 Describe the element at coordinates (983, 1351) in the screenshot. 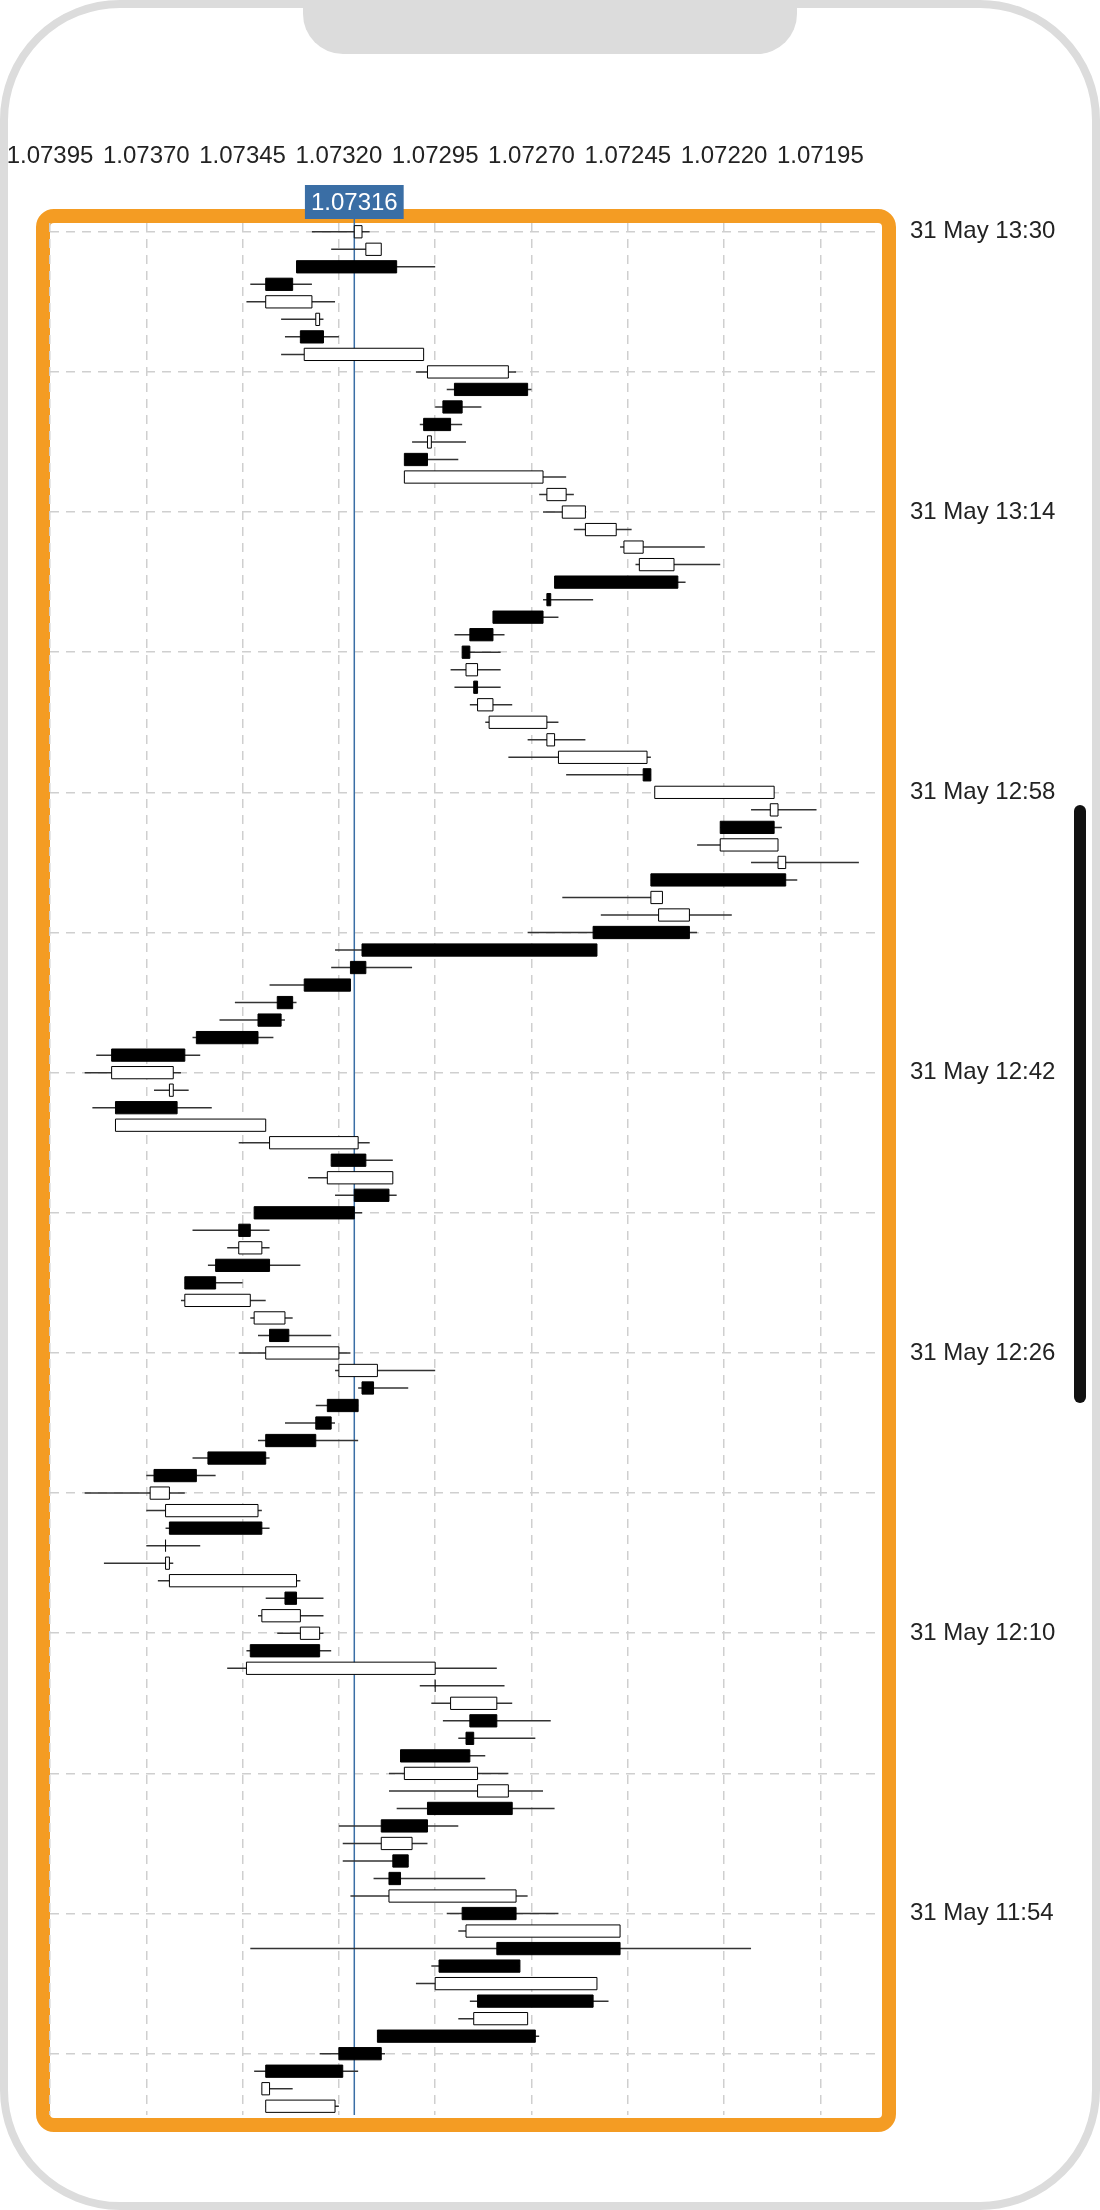

I see `y-tick-label: 31 May 12:26` at that location.